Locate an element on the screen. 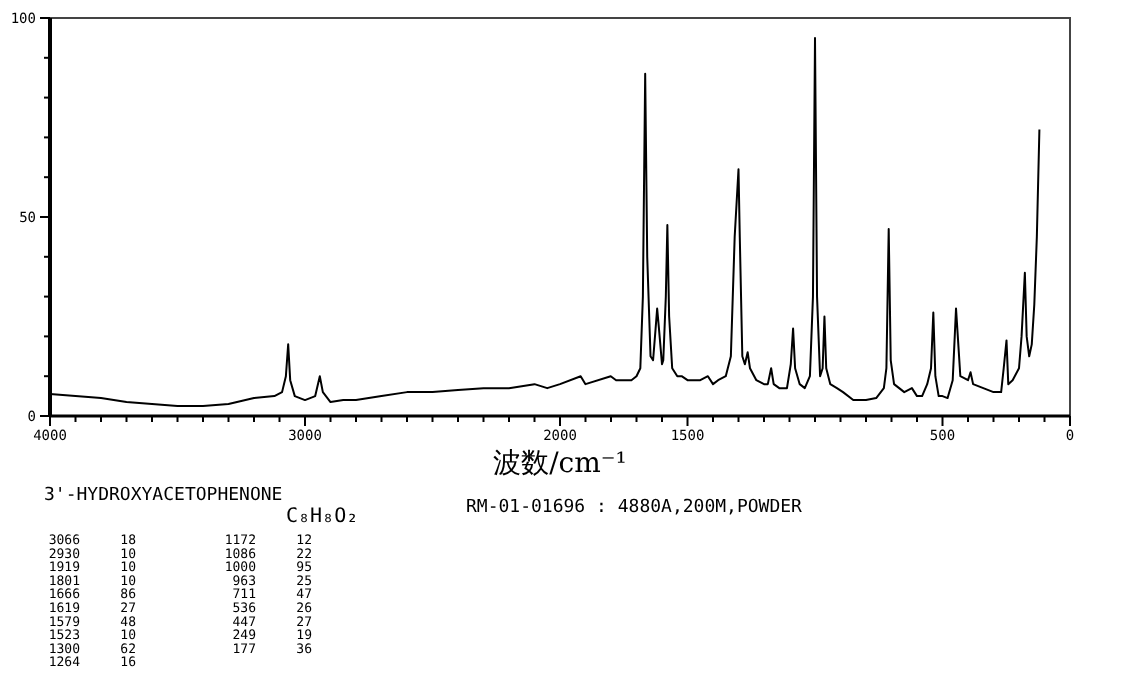 The image size is (1140, 692). text: 3'-HYDROXYACETOPHENONE is located at coordinates (163, 496).